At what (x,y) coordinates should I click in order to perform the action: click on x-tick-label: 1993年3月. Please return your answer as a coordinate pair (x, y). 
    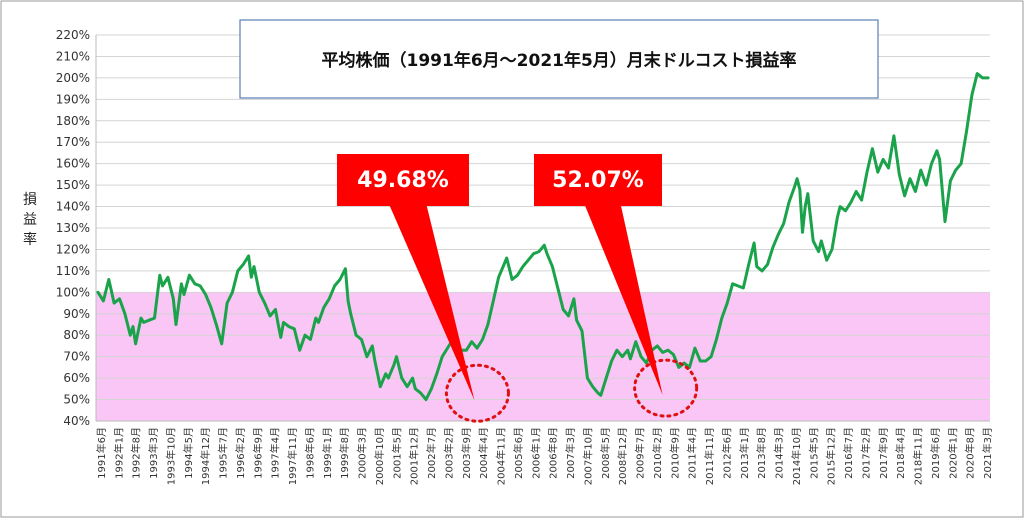
    Looking at the image, I should click on (153, 453).